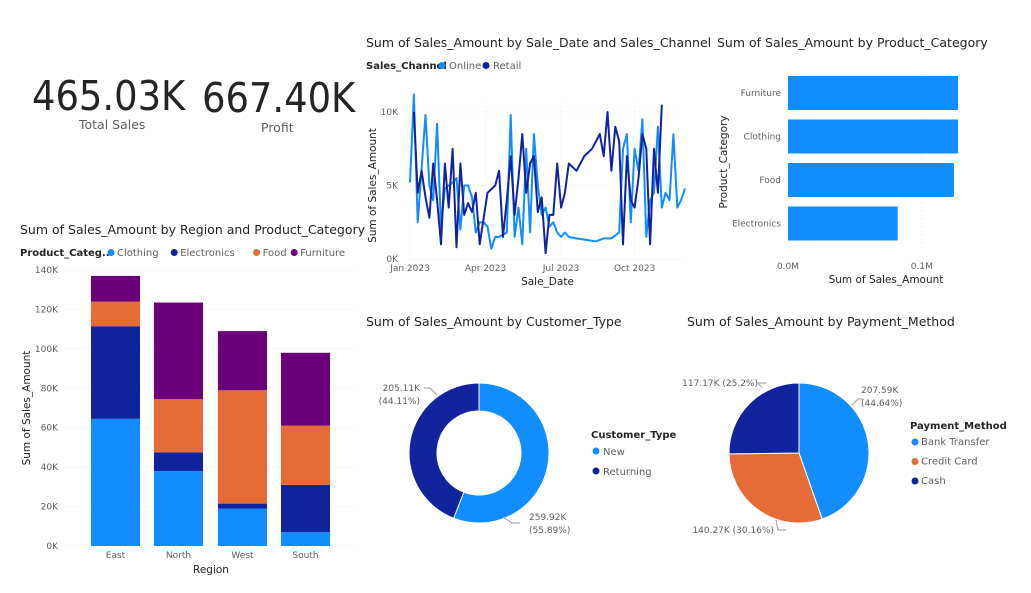 This screenshot has width=1031, height=593. Describe the element at coordinates (770, 181) in the screenshot. I see `hbar-category-label: Food` at that location.